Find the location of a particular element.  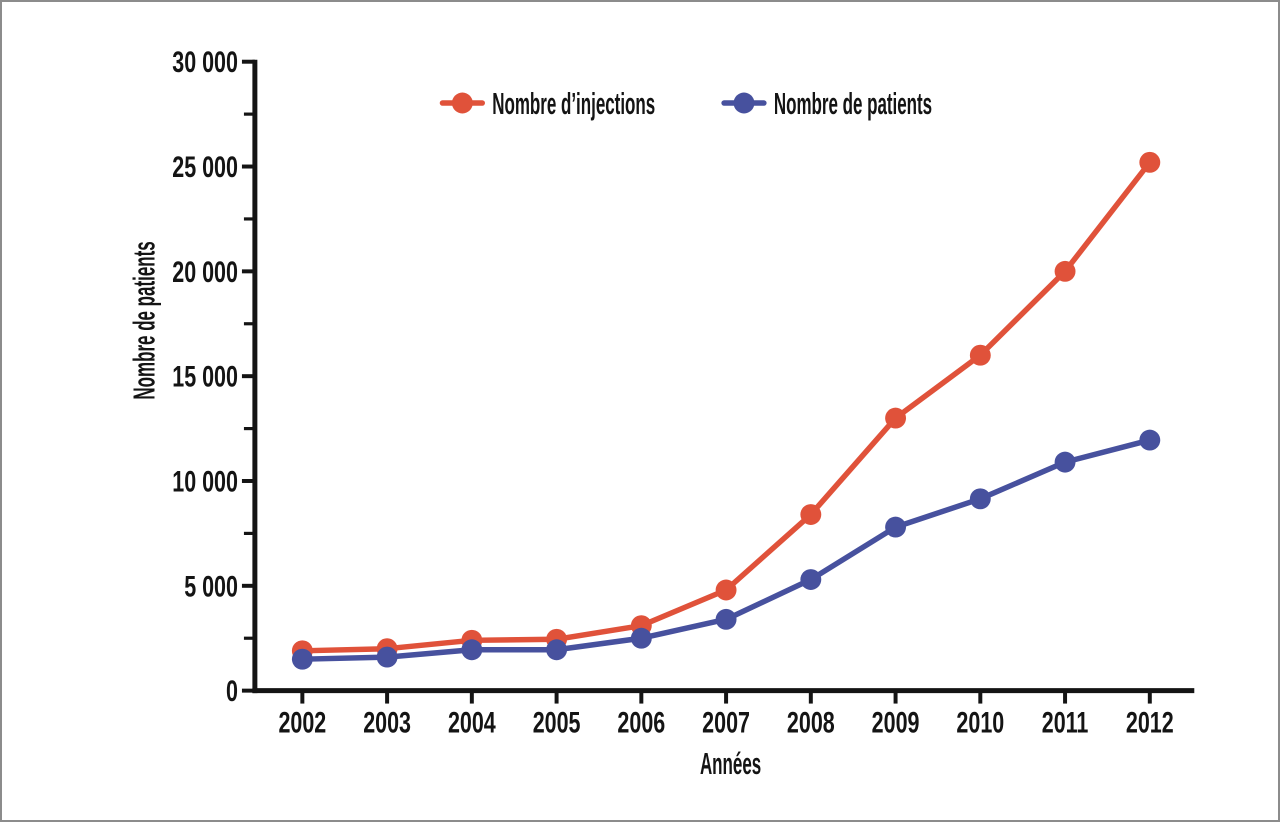

x-tick-label: 2012 is located at coordinates (1150, 722).